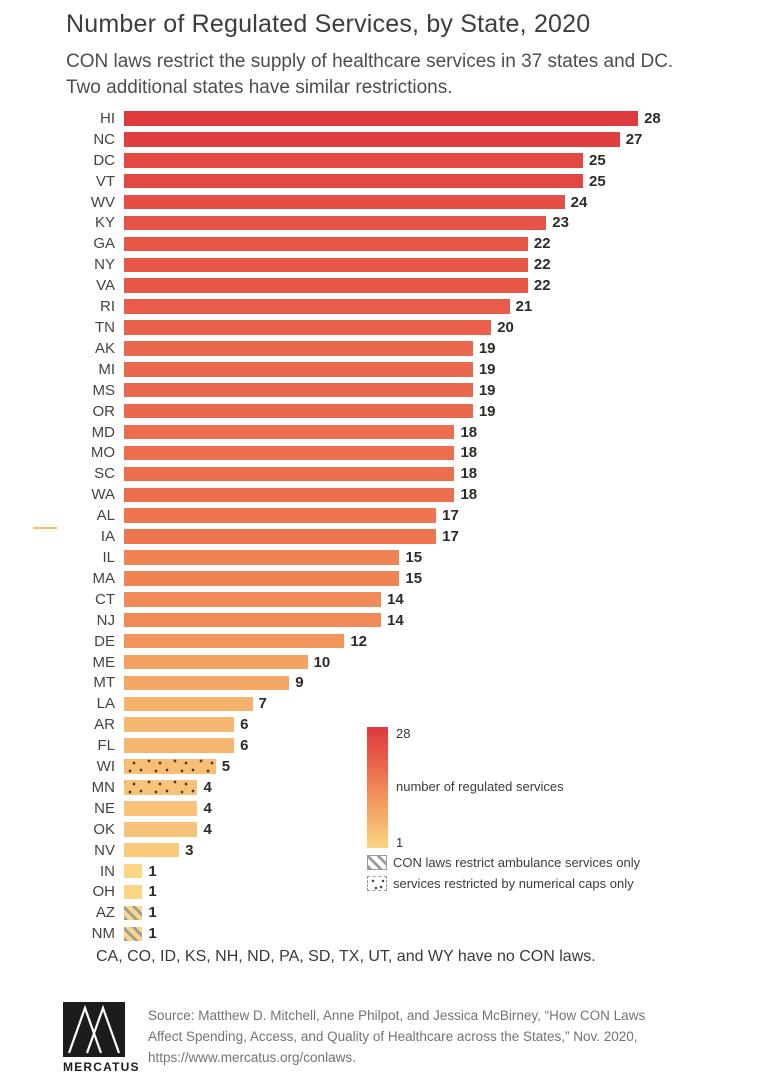 The image size is (768, 1084). I want to click on bar-row: OR 19, so click(384, 411).